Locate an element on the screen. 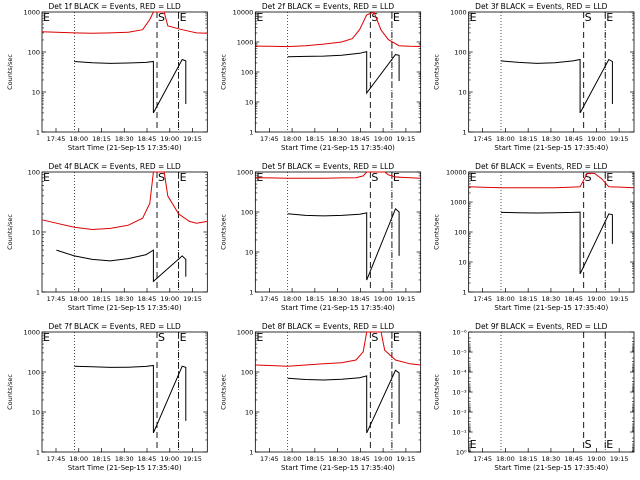 This screenshot has width=640, height=480. chart-title: Det 5f BLACK = Events, RED = LLD is located at coordinates (328, 166).